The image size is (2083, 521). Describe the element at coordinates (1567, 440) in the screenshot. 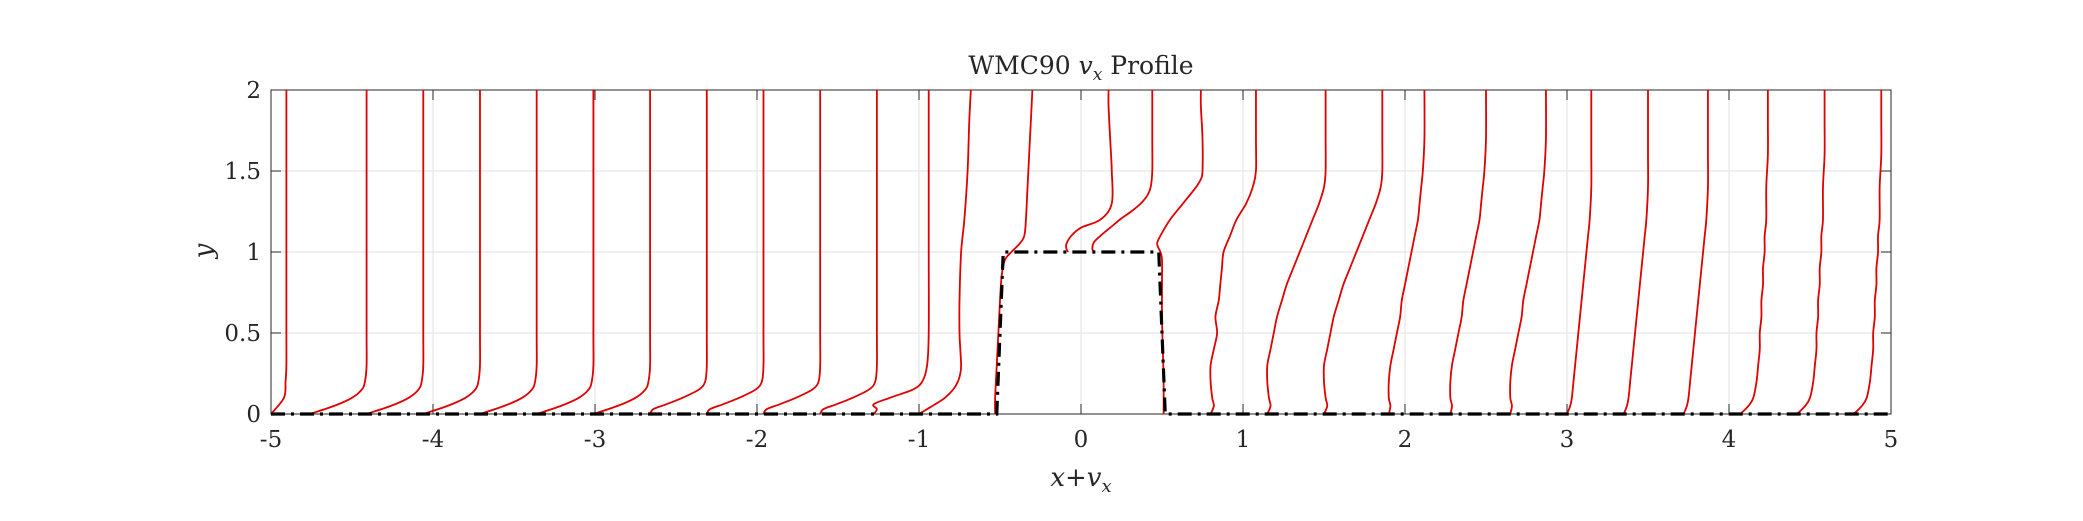

I see `x-tick-label: 3` at that location.